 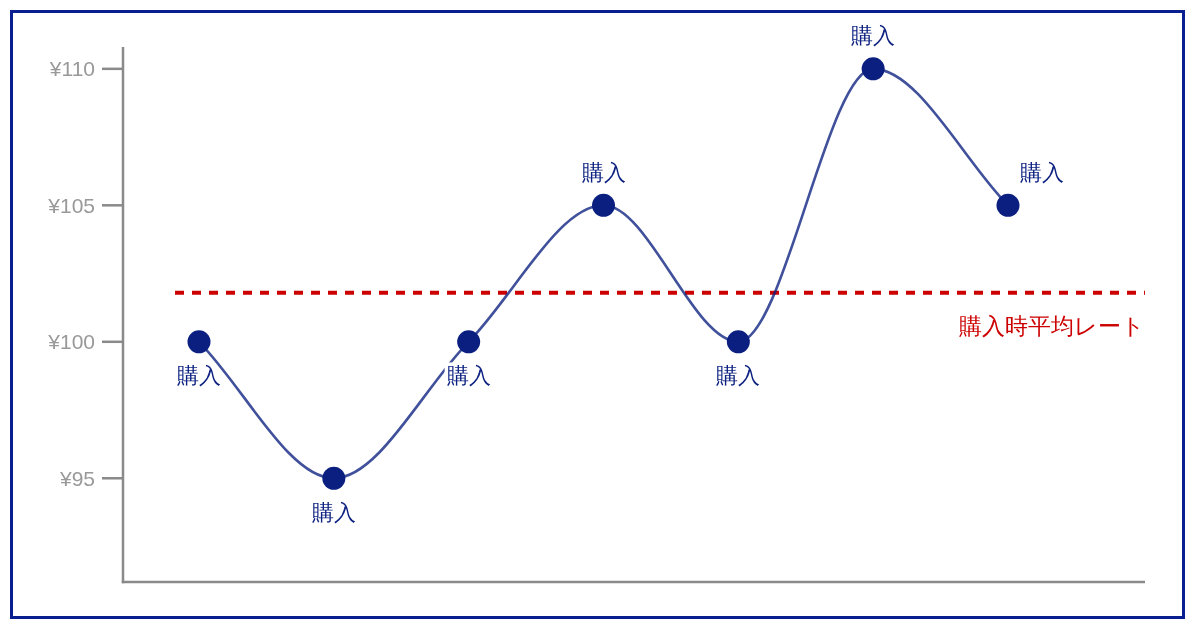 I want to click on y-tick-label: ¥105, so click(x=71, y=205).